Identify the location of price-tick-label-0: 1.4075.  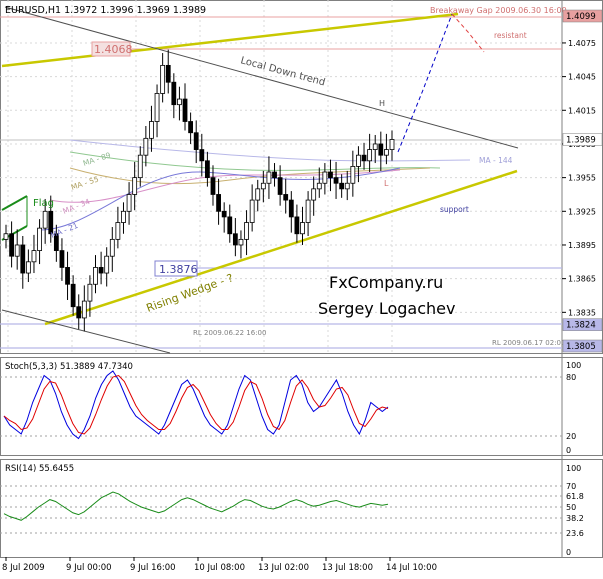
(582, 43).